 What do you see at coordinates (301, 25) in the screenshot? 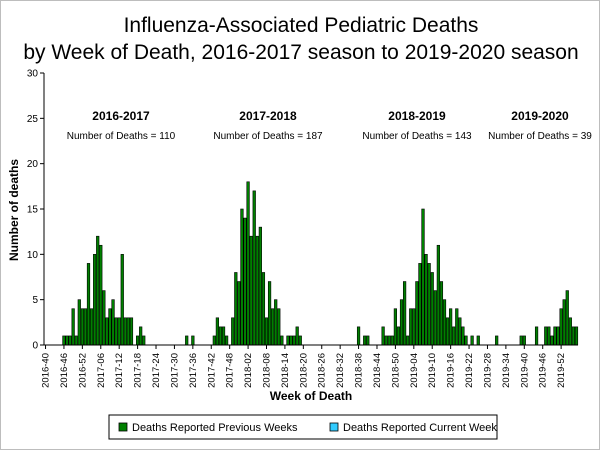
I see `chart-title-line1: Influenza-Associated Pediatric Deaths` at bounding box center [301, 25].